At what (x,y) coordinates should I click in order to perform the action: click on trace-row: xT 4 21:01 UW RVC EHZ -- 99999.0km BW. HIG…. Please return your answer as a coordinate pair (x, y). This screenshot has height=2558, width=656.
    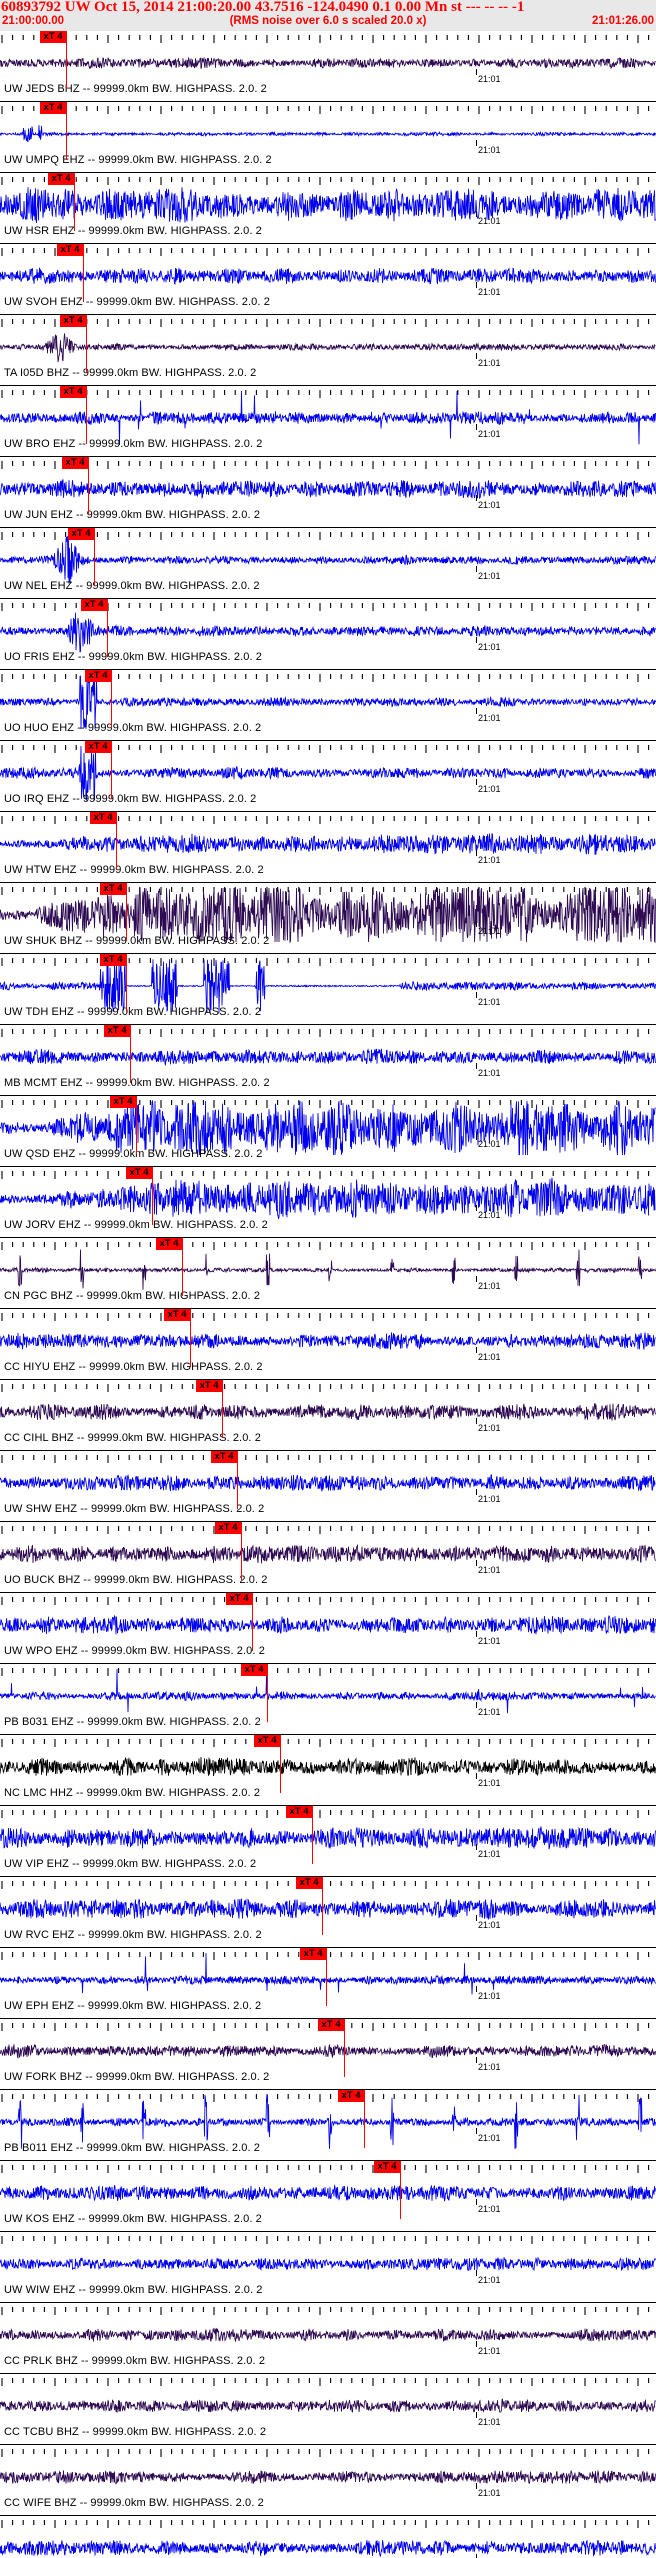
    Looking at the image, I should click on (328, 1912).